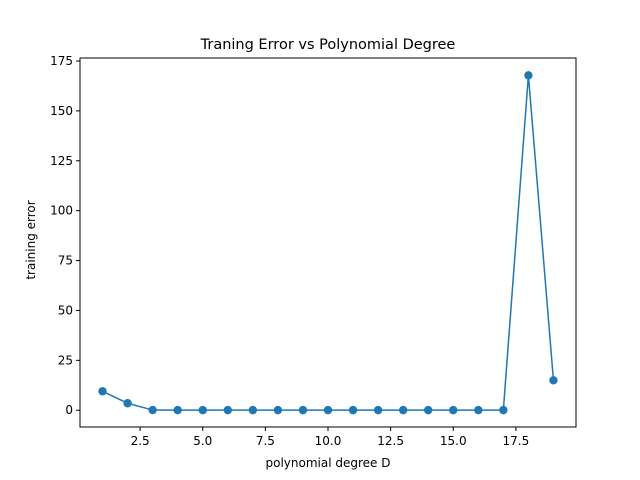 The height and width of the screenshot is (480, 640). Describe the element at coordinates (390, 441) in the screenshot. I see `x-tick-label: 12.5` at that location.